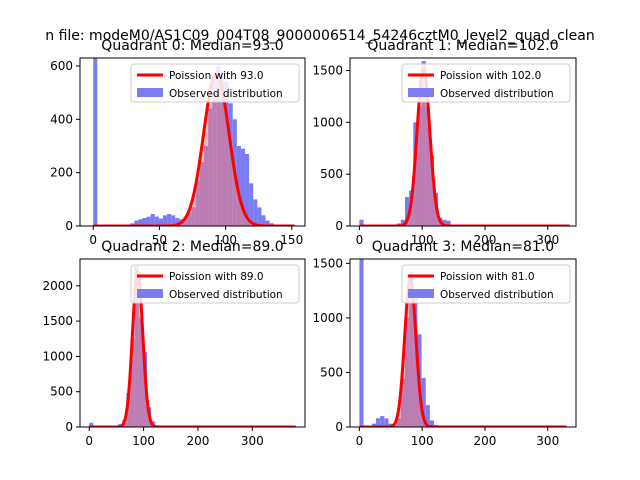 The height and width of the screenshot is (480, 640). Describe the element at coordinates (487, 277) in the screenshot. I see `legend-entry-poisson: Poission with 81.0` at that location.